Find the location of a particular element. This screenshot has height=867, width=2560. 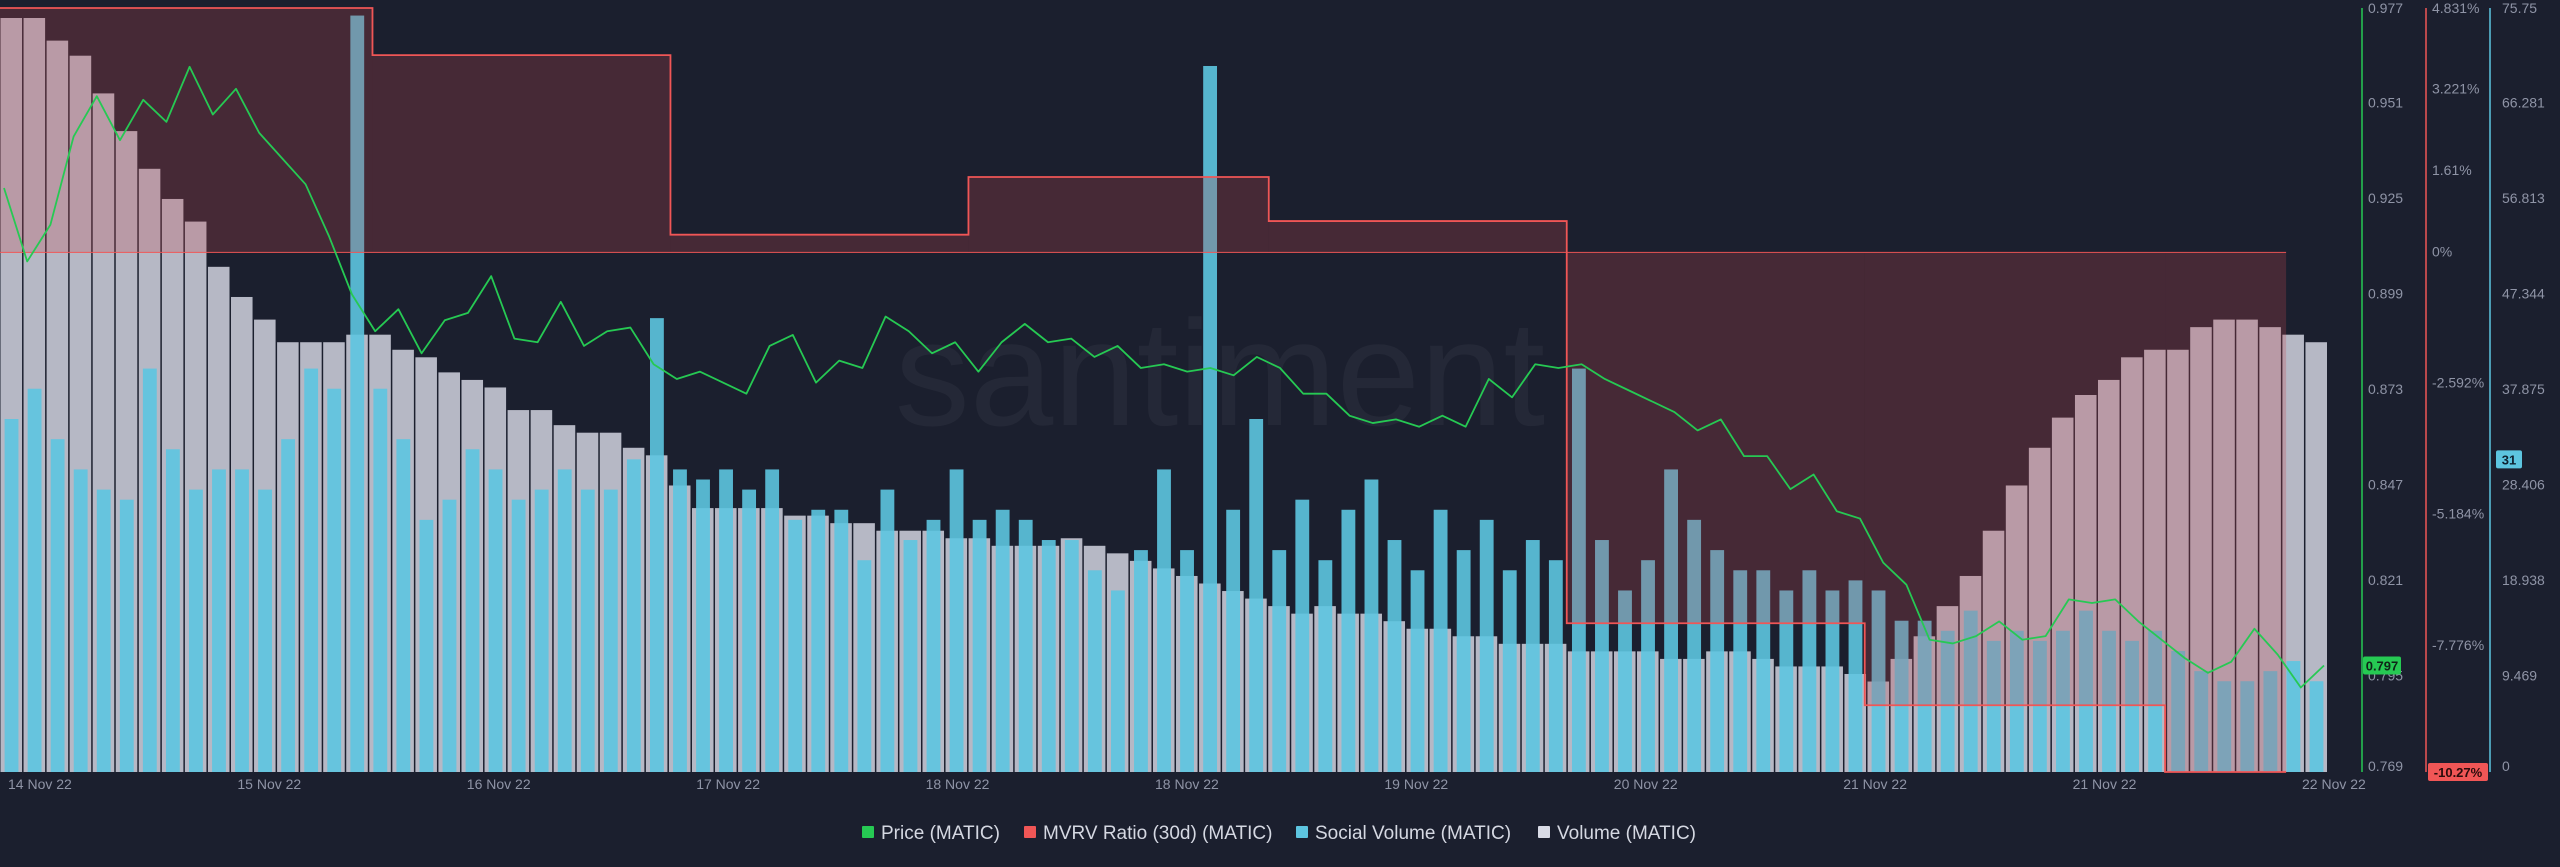

price-tick-label: 0.847 is located at coordinates (2385, 485).